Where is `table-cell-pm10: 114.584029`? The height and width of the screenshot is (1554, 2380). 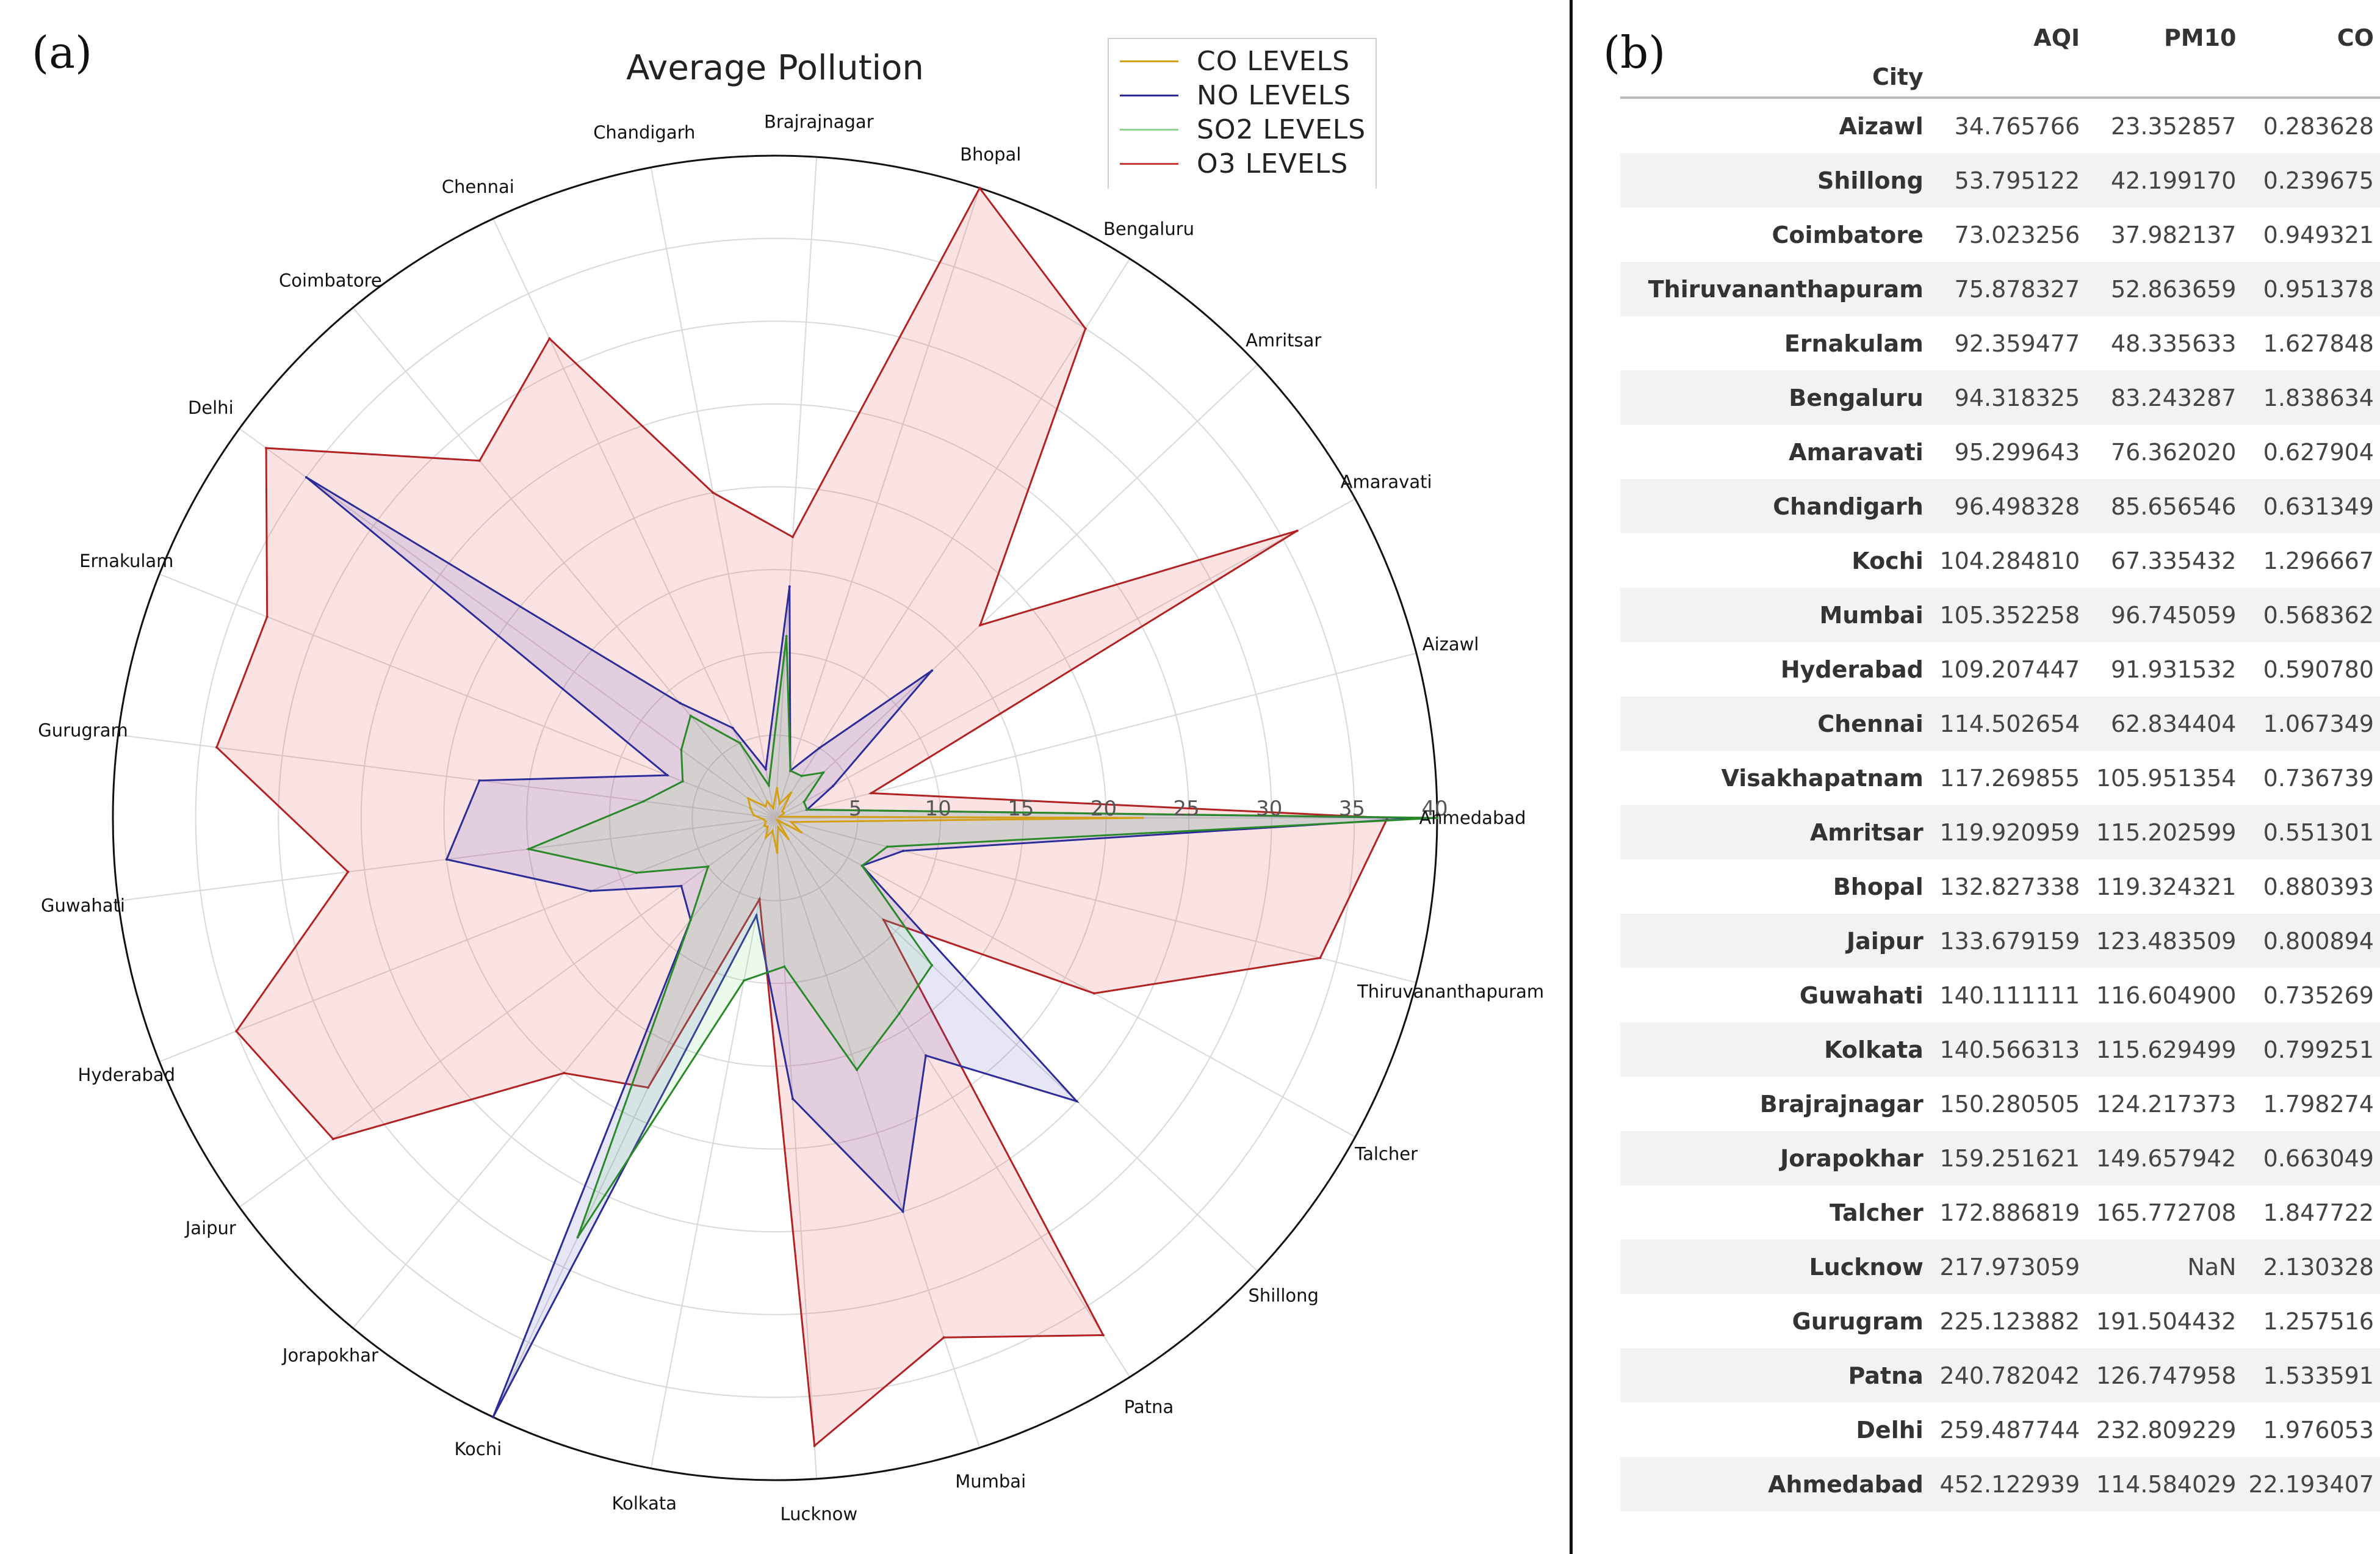 table-cell-pm10: 114.584029 is located at coordinates (2164, 1484).